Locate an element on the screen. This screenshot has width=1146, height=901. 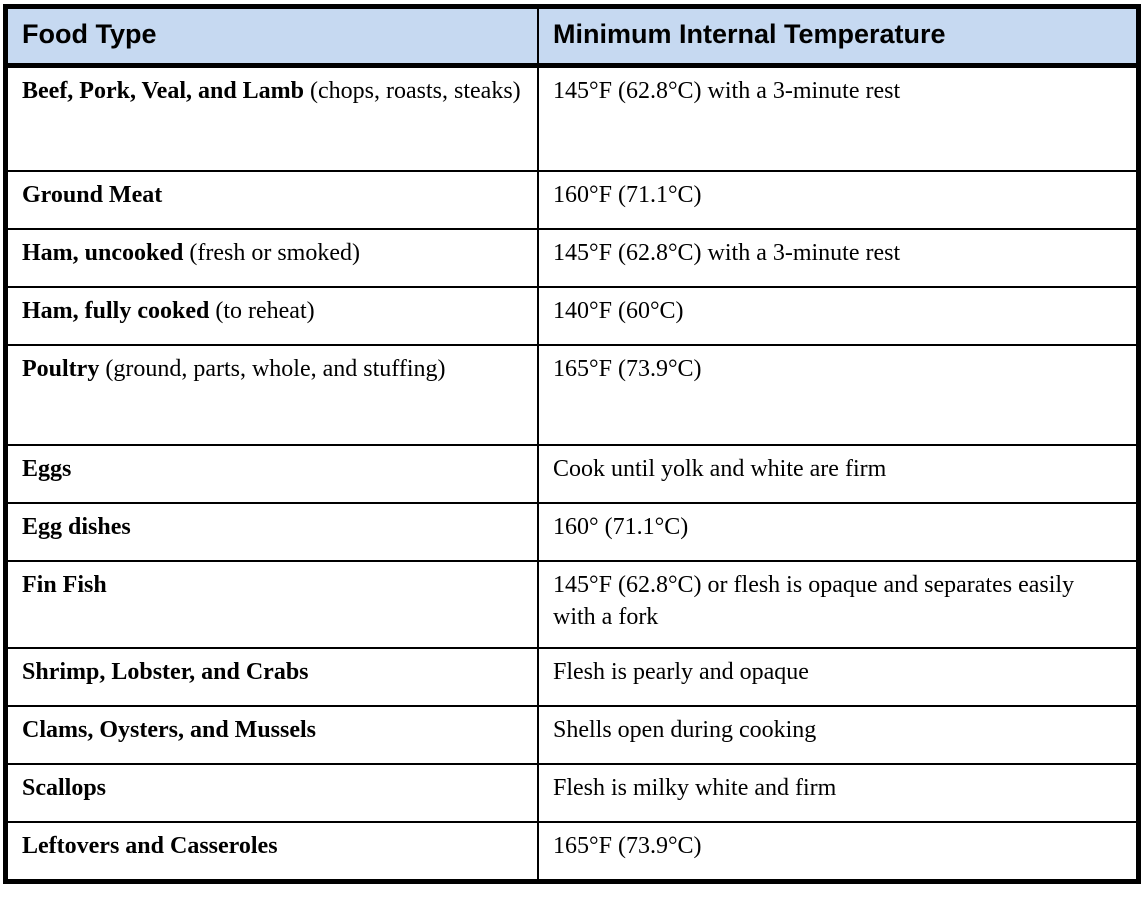
table-header: Food Type Minimum Internal Temperature is located at coordinates (572, 36).